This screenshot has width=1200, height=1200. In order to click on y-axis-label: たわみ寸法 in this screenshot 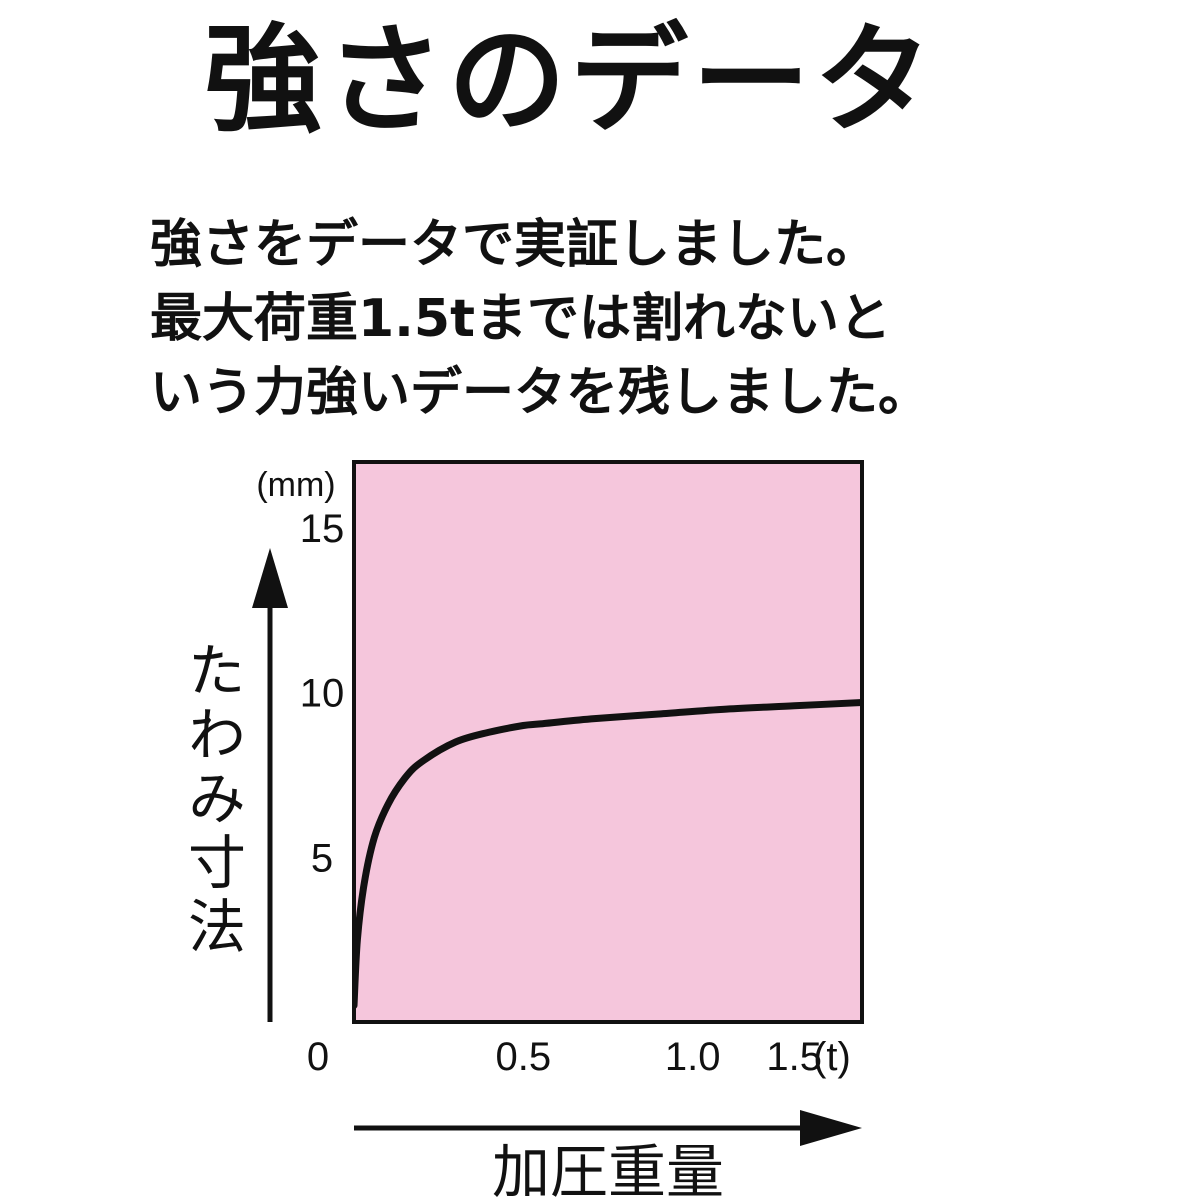, I will do `click(212, 800)`.